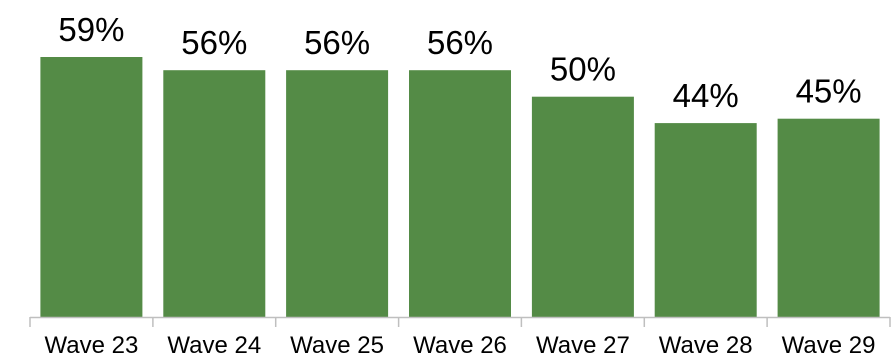  I want to click on x-tick-label: Wave 26, so click(460, 345).